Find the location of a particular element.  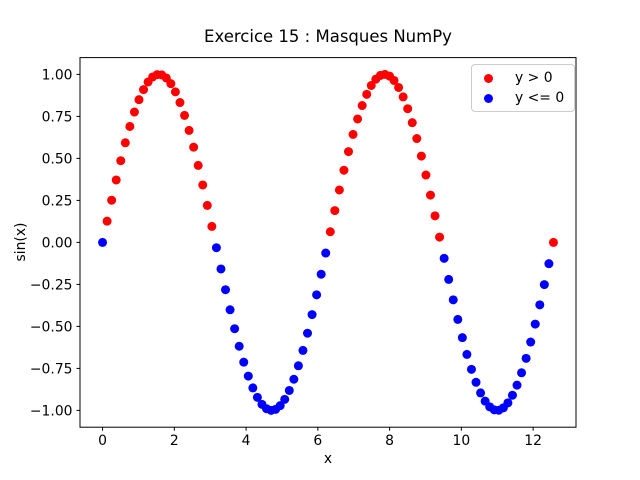

legend-label-nonpositive: y <= 0 is located at coordinates (540, 98).